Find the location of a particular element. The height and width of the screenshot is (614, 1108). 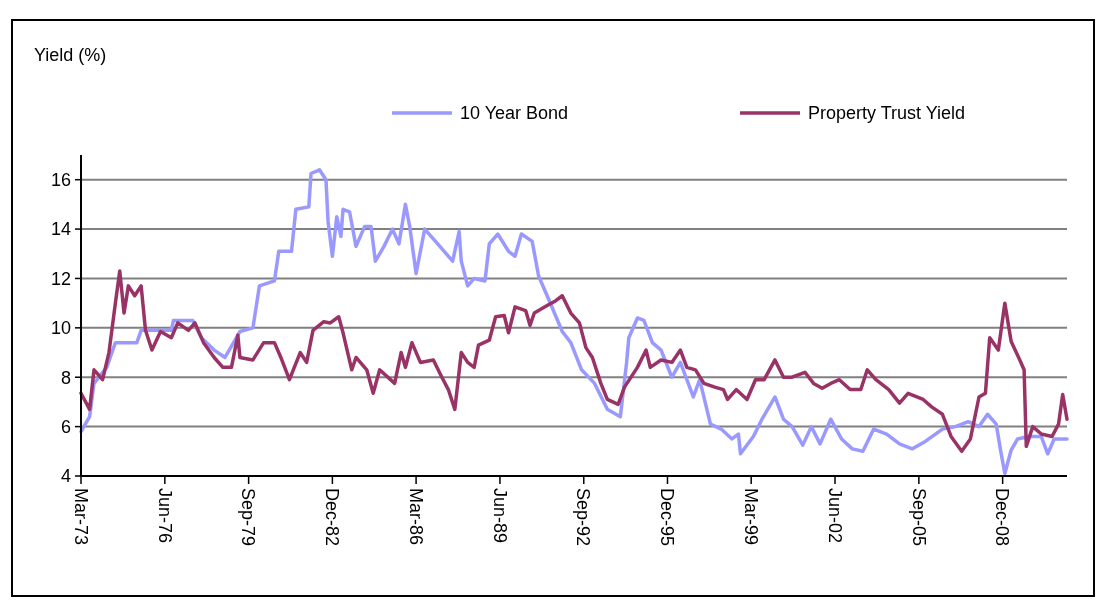

y-tick-label: 4 is located at coordinates (65, 476).